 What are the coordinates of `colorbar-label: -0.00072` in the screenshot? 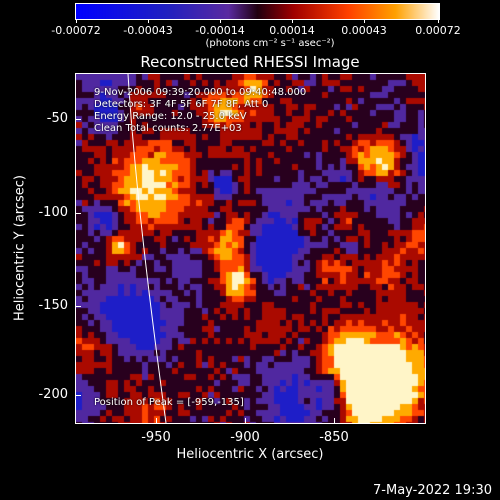 It's located at (76, 30).